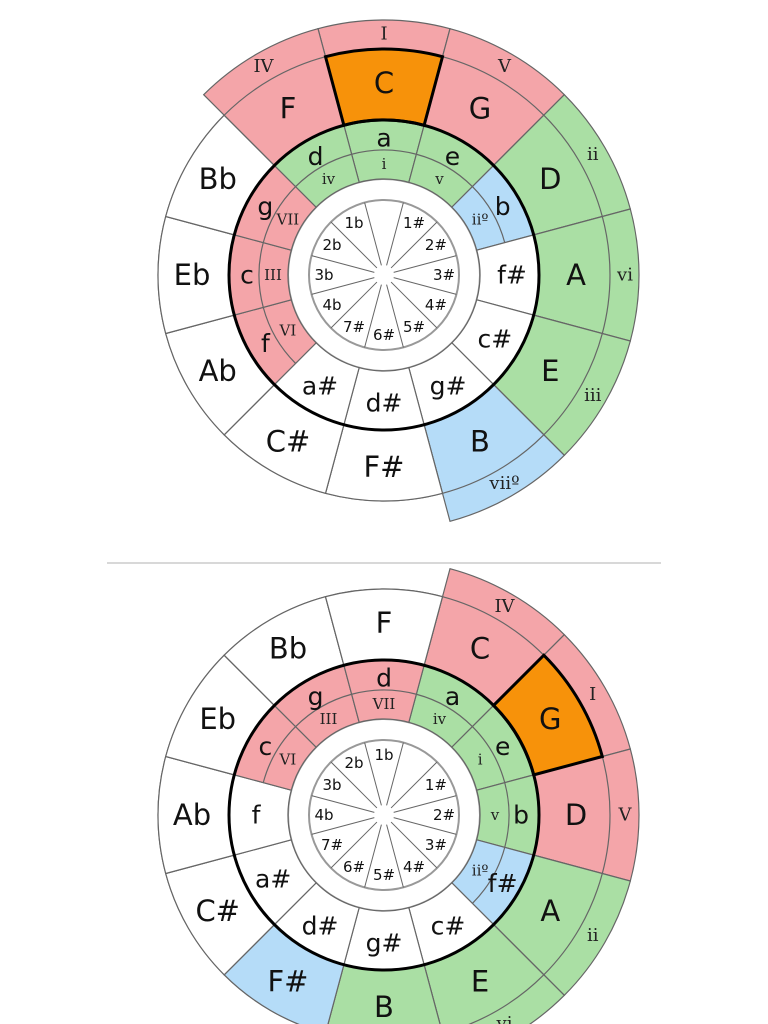  Describe the element at coordinates (503, 883) in the screenshot. I see `minor-key-label: f#` at that location.